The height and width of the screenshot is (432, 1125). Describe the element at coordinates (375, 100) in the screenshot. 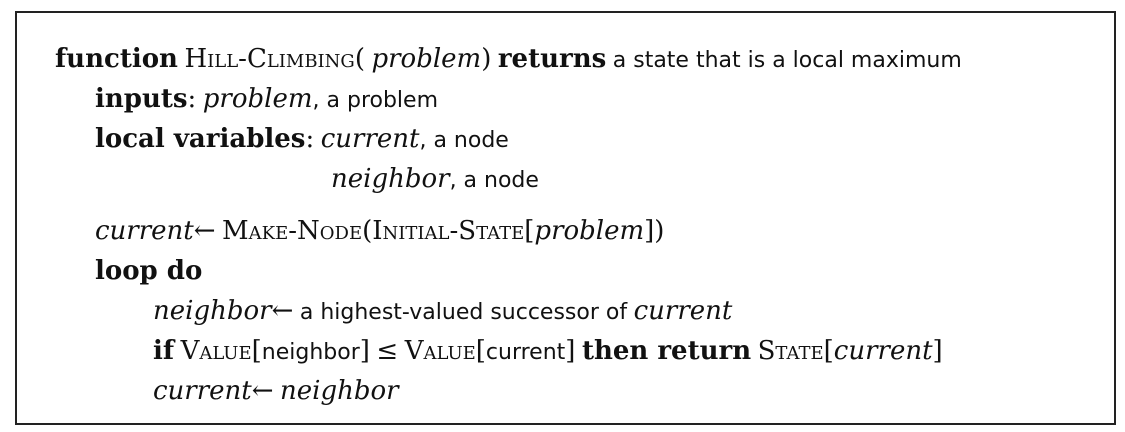

I see `inputs-desc: , a problem` at that location.